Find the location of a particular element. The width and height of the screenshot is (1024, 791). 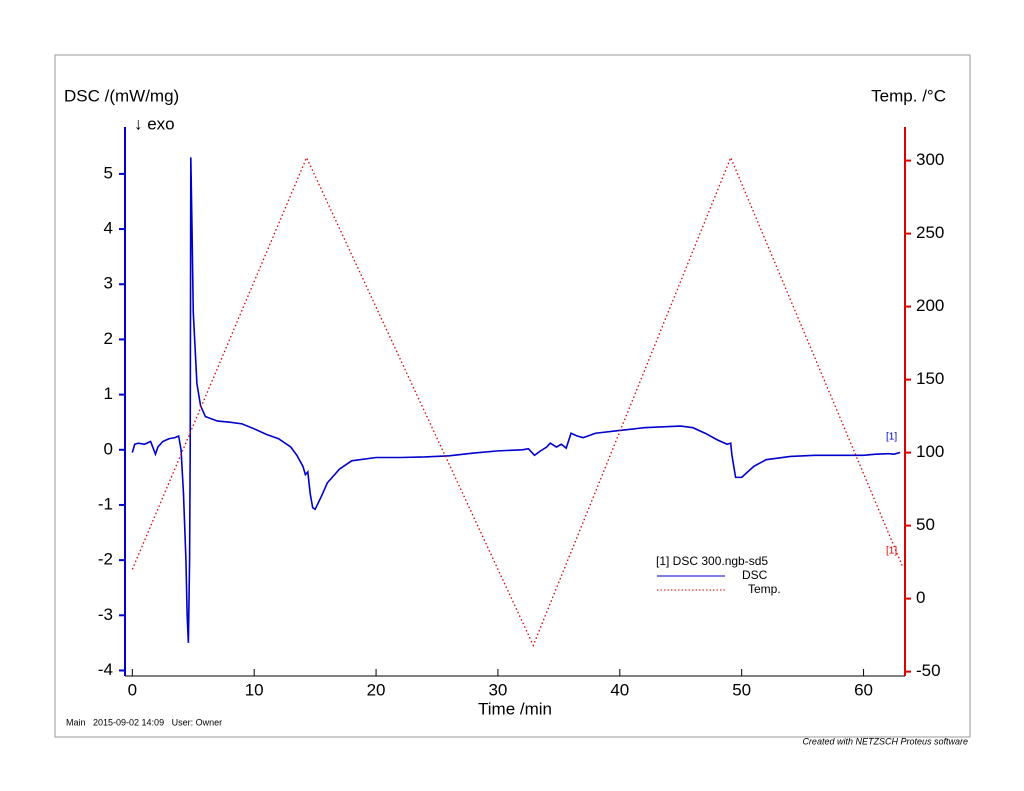

x-tick-label: 60 is located at coordinates (863, 689).